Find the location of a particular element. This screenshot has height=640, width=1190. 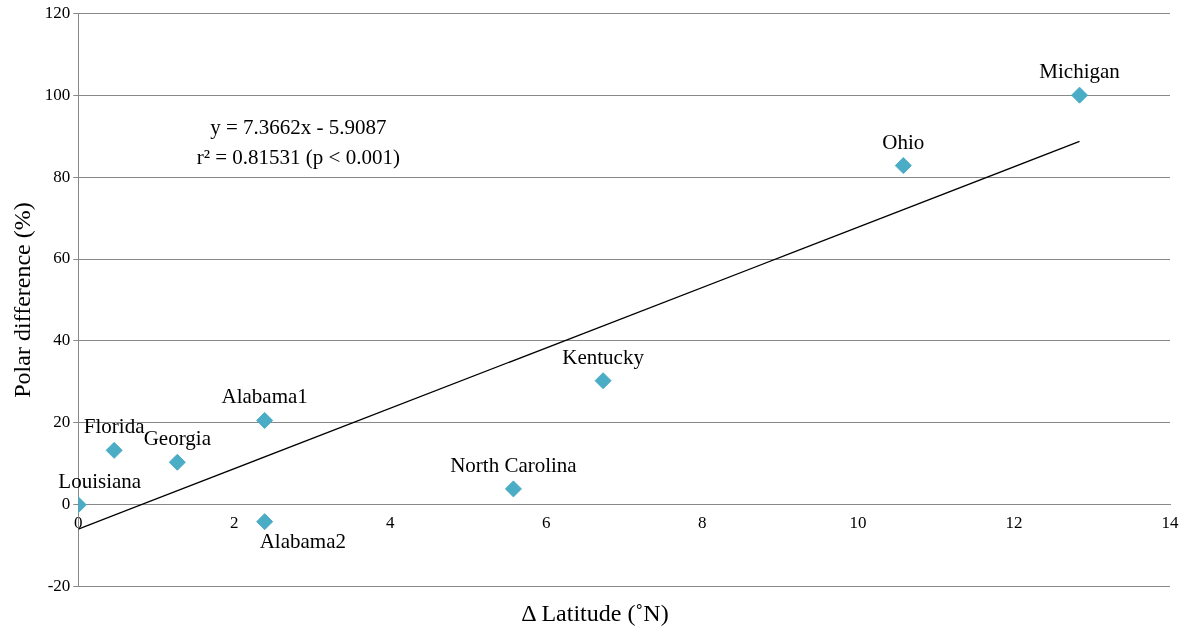

y-axis-title: Polar difference (%) is located at coordinates (21, 300).